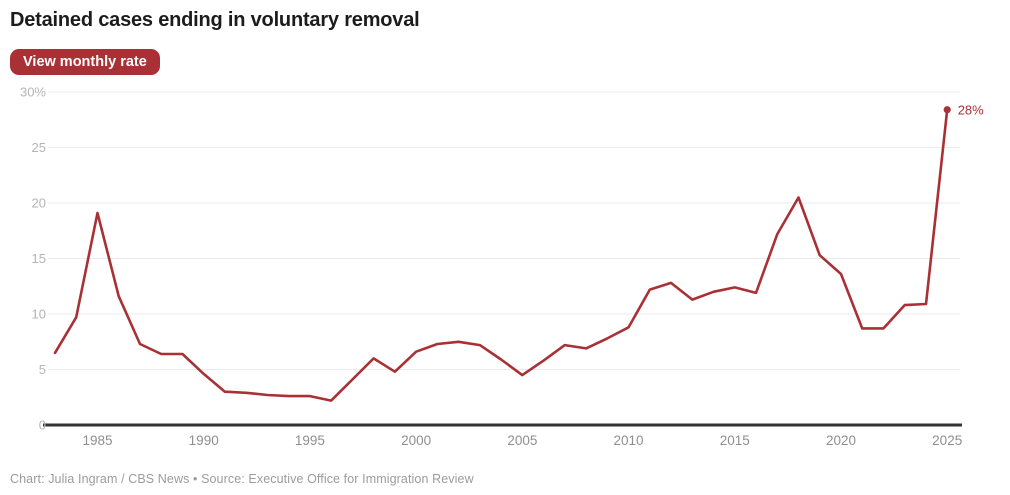  I want to click on x-tick-label: 2015, so click(735, 440).